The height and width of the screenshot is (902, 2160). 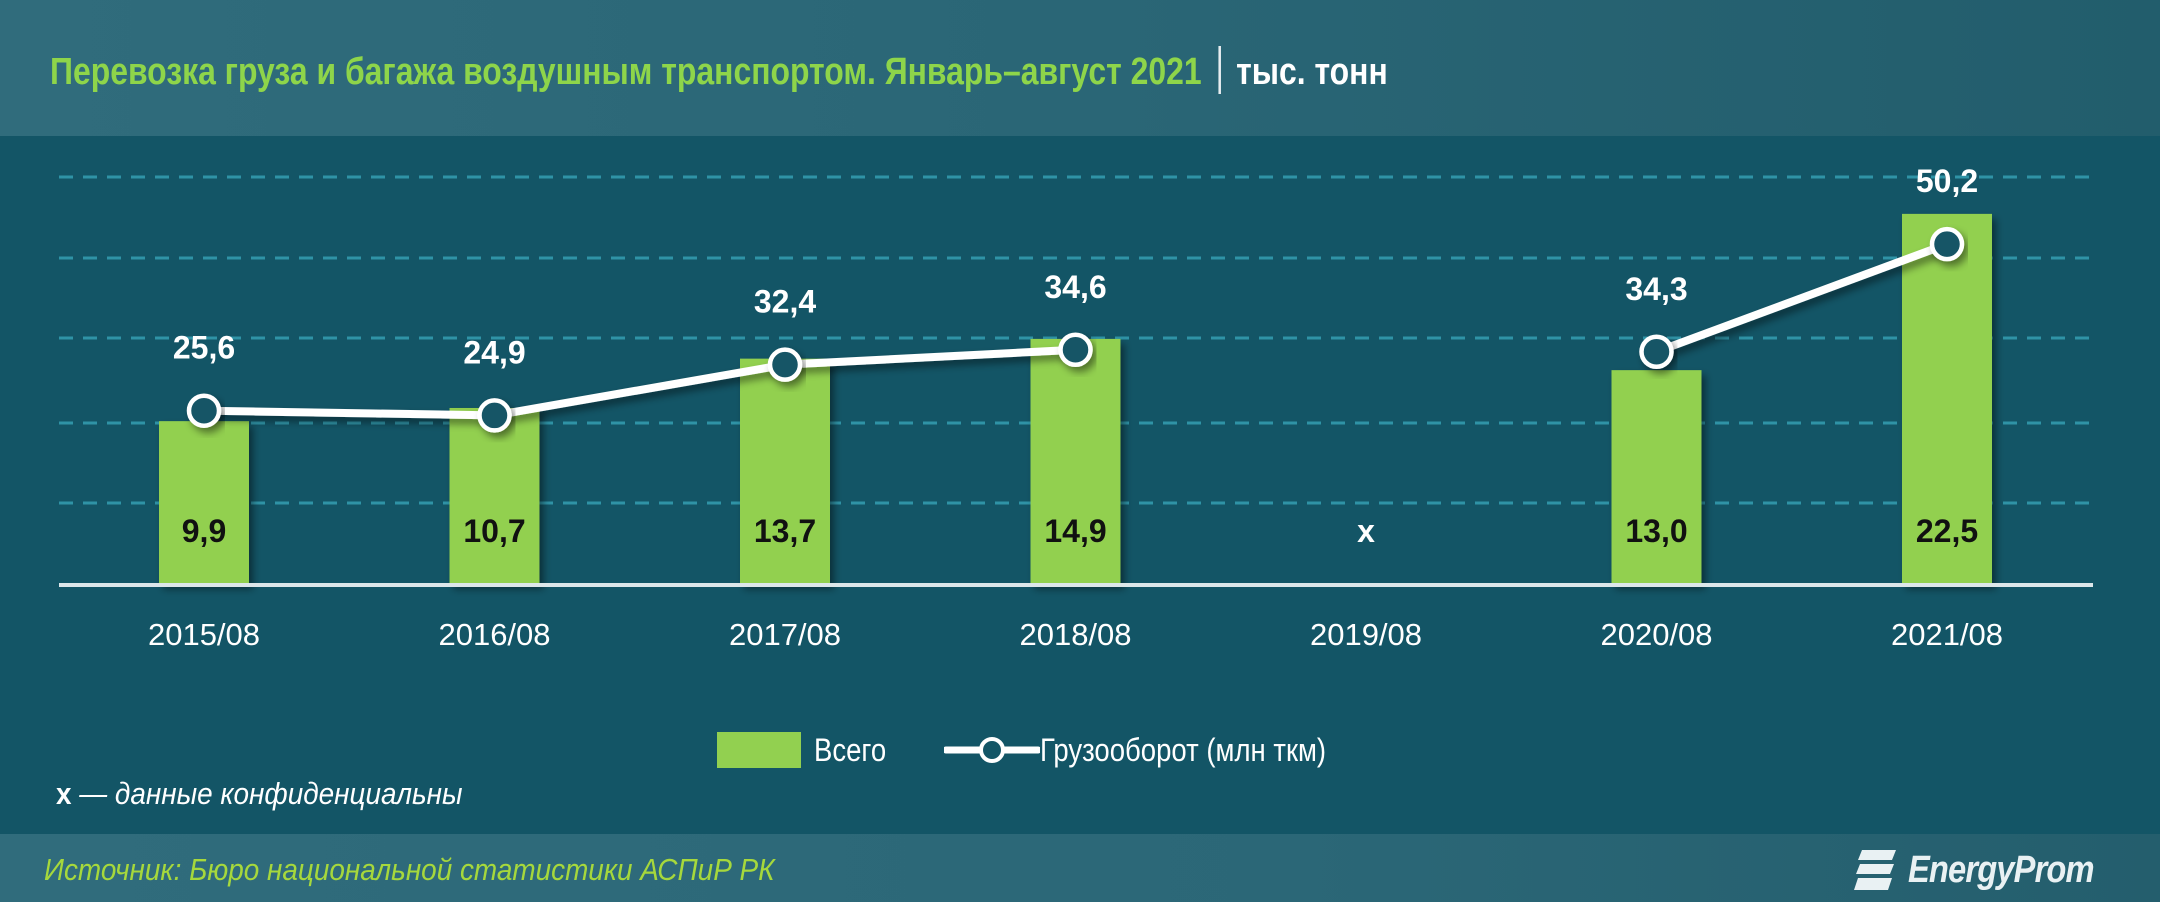 What do you see at coordinates (494, 352) in the screenshot?
I see `line-value-label: 24,9` at bounding box center [494, 352].